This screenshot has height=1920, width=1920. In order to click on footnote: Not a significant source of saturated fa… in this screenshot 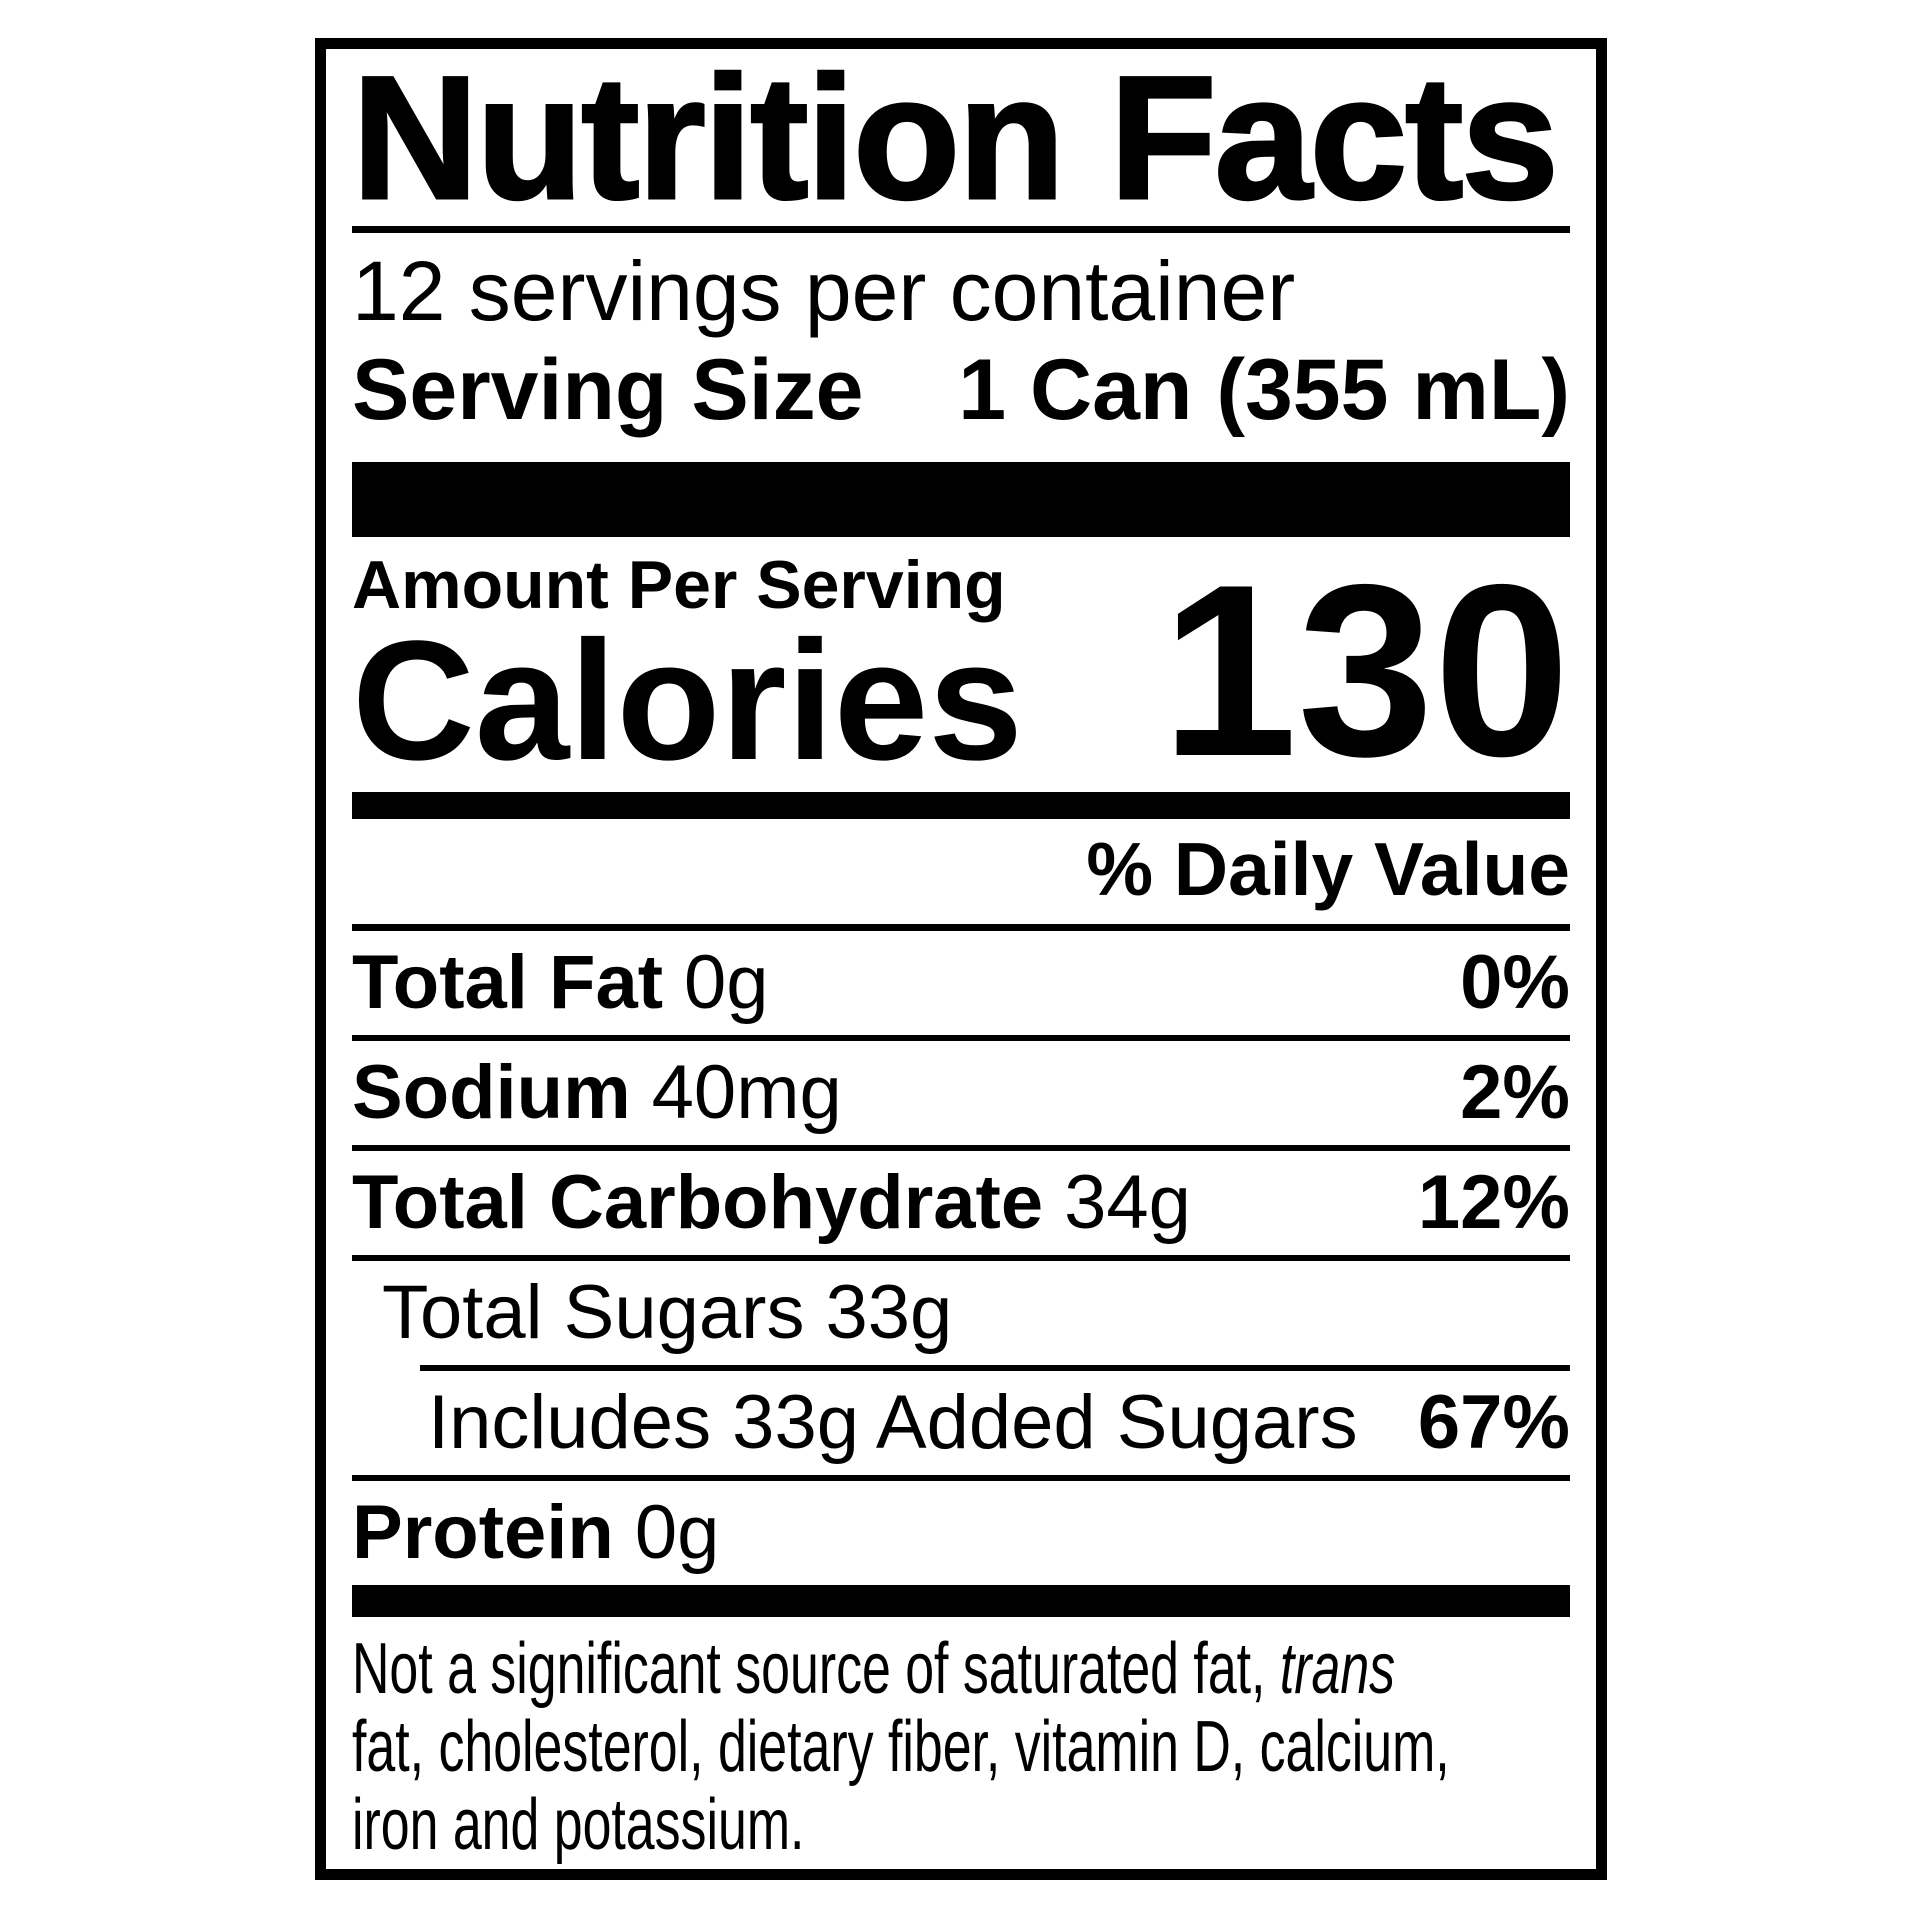, I will do `click(961, 1747)`.